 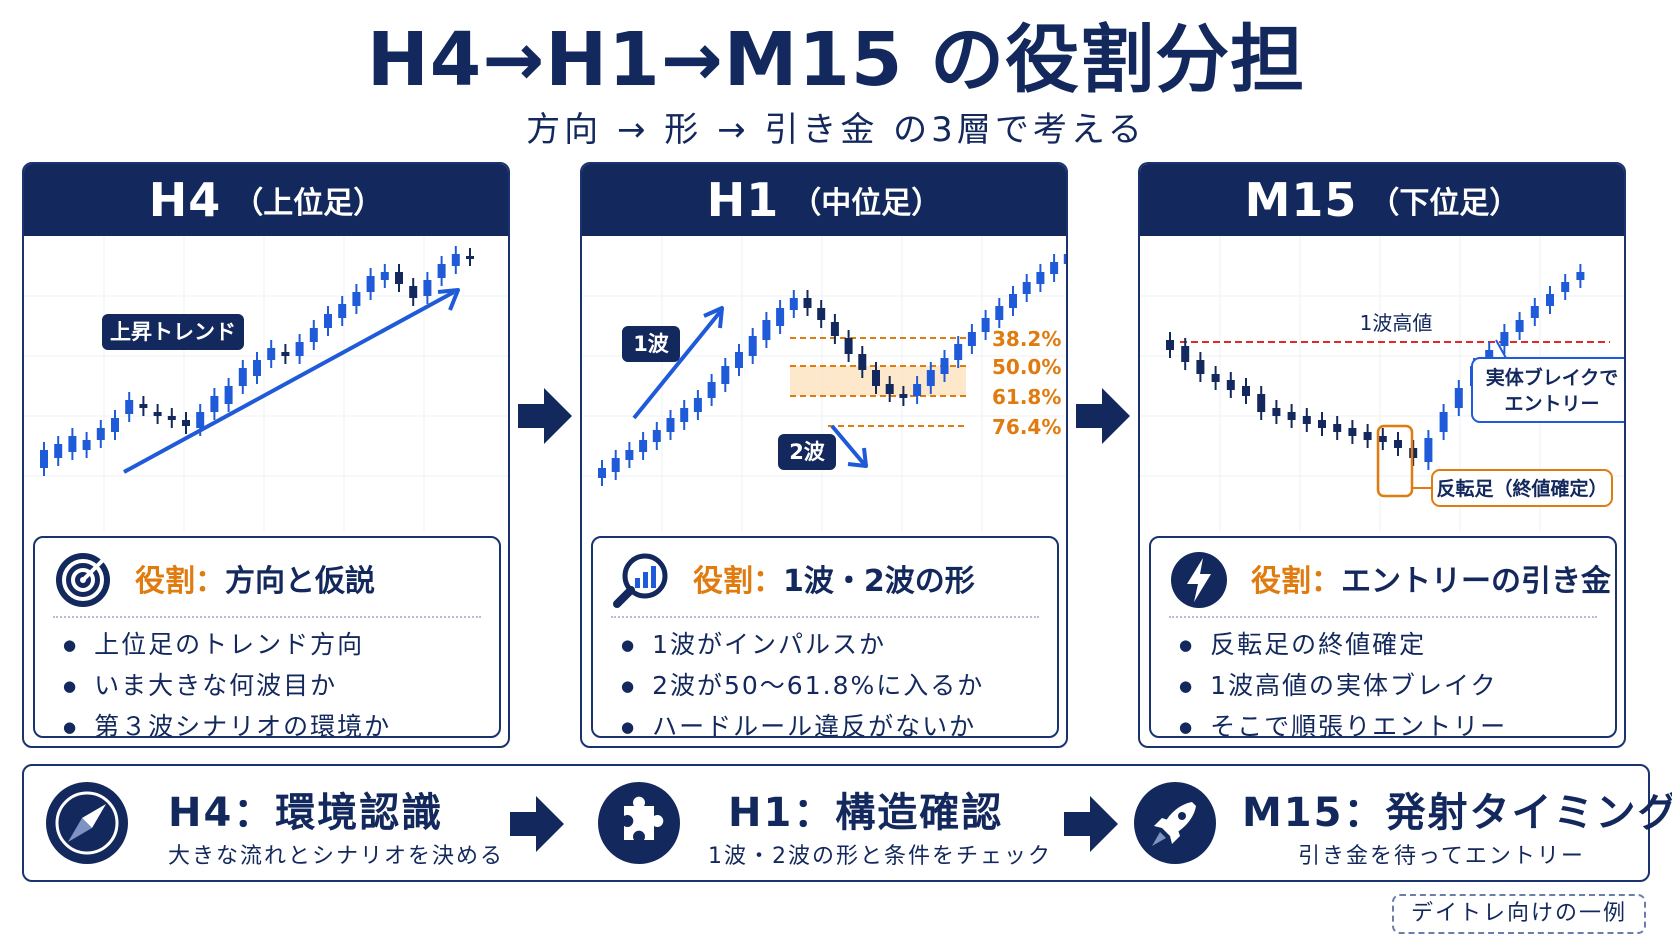 What do you see at coordinates (1431, 578) in the screenshot?
I see `role-title-m15: 役割：エントリーの引き金` at bounding box center [1431, 578].